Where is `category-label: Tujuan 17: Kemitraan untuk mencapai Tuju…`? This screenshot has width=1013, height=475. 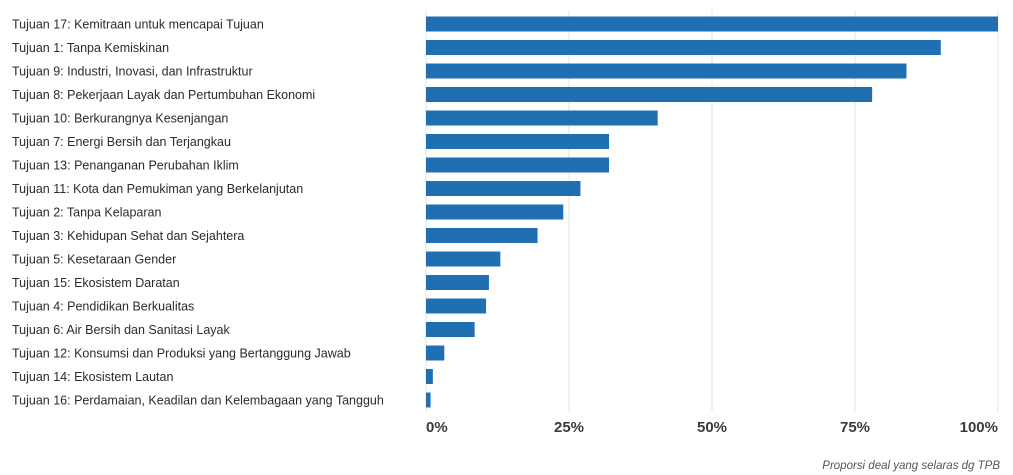 category-label: Tujuan 17: Kemitraan untuk mencapai Tuju… is located at coordinates (138, 25).